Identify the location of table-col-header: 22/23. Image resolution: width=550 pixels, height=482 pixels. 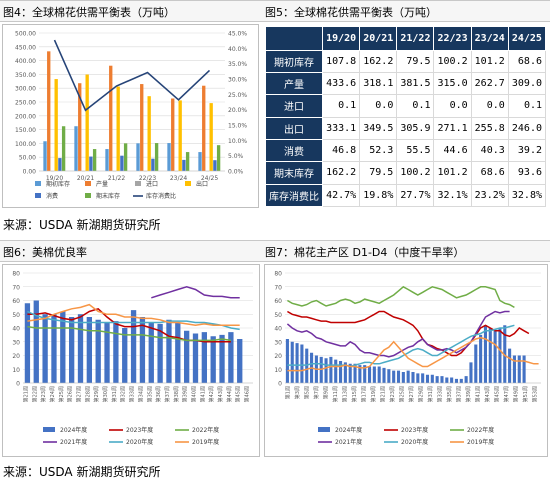
(452, 38).